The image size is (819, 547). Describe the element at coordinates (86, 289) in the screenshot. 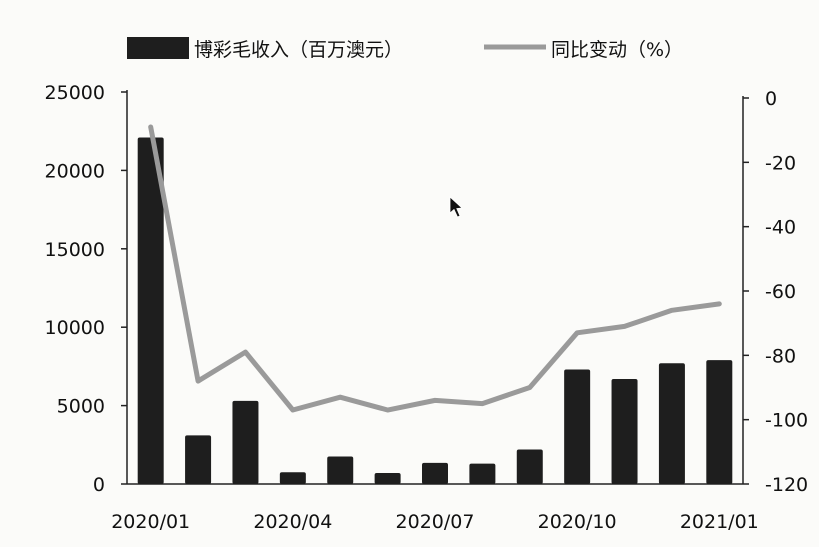

I see `left-axis-ticks: 0 5000 10000 15000 20000 25000` at that location.